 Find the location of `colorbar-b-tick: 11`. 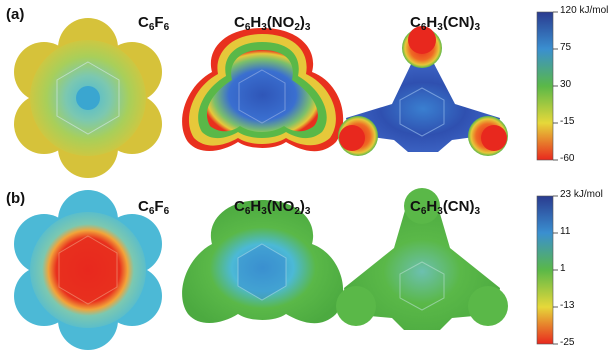

colorbar-b-tick: 11 is located at coordinates (565, 231).